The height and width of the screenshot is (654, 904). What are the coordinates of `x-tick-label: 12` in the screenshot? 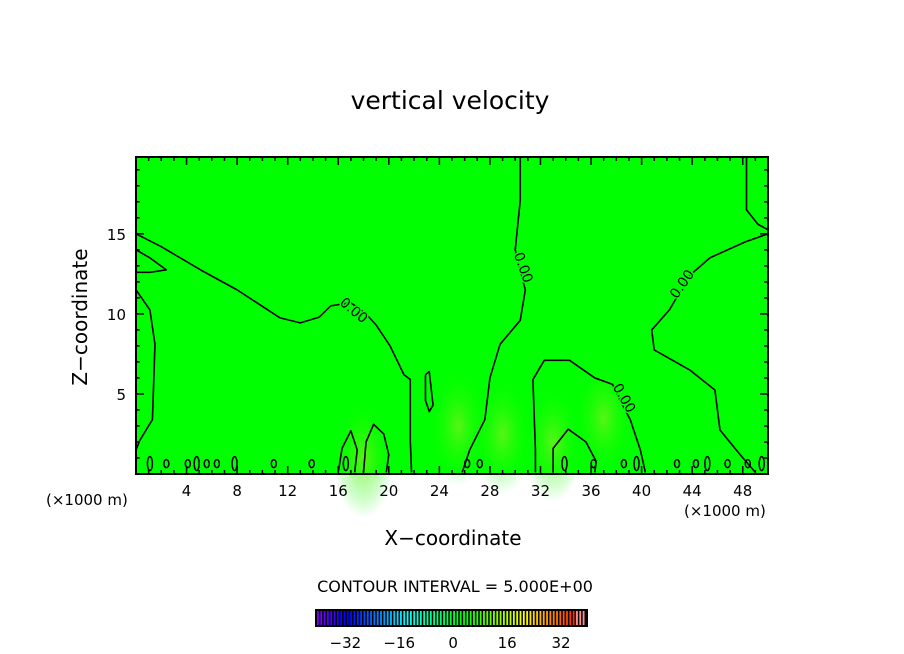 It's located at (287, 491).